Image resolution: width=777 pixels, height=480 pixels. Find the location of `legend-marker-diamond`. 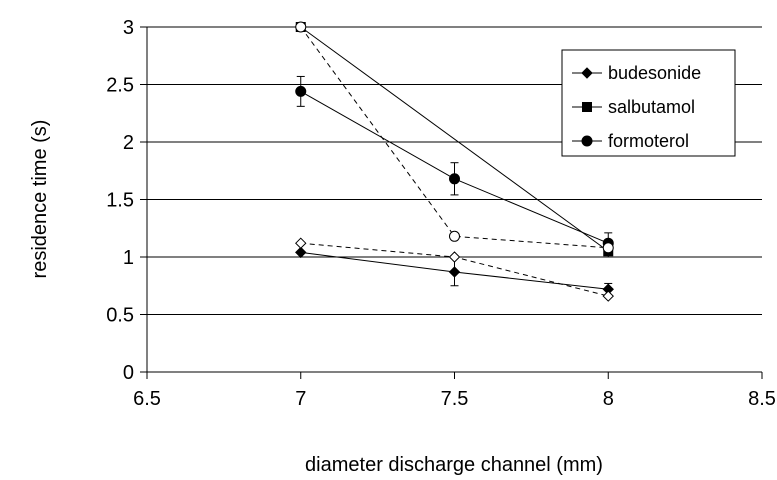

legend-marker-diamond is located at coordinates (587, 73).